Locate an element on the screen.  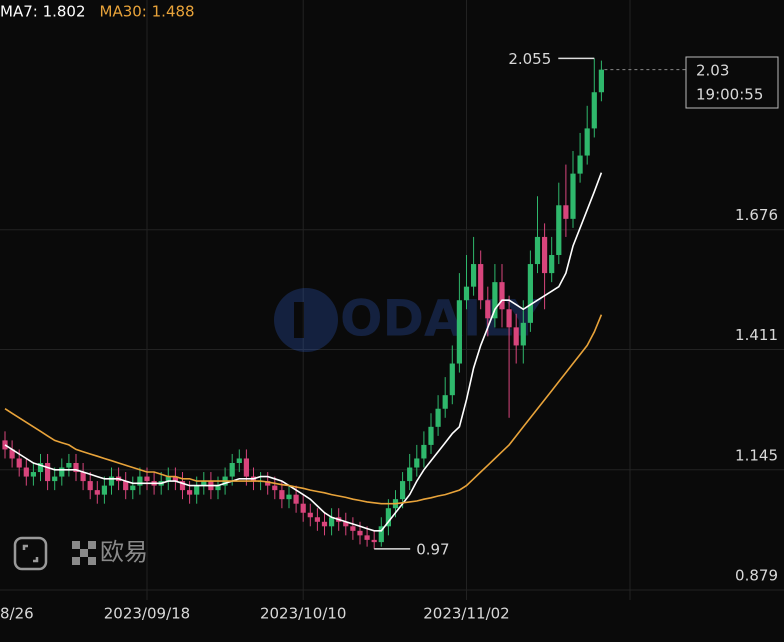
brand-logo: 欧易 is located at coordinates (110, 552).